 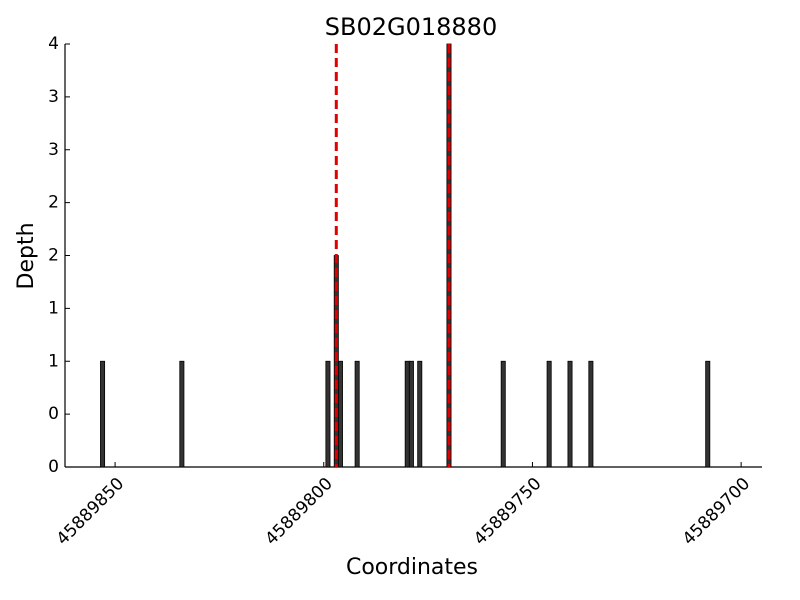 I want to click on x-tick-label: 45889850, so click(x=90, y=511).